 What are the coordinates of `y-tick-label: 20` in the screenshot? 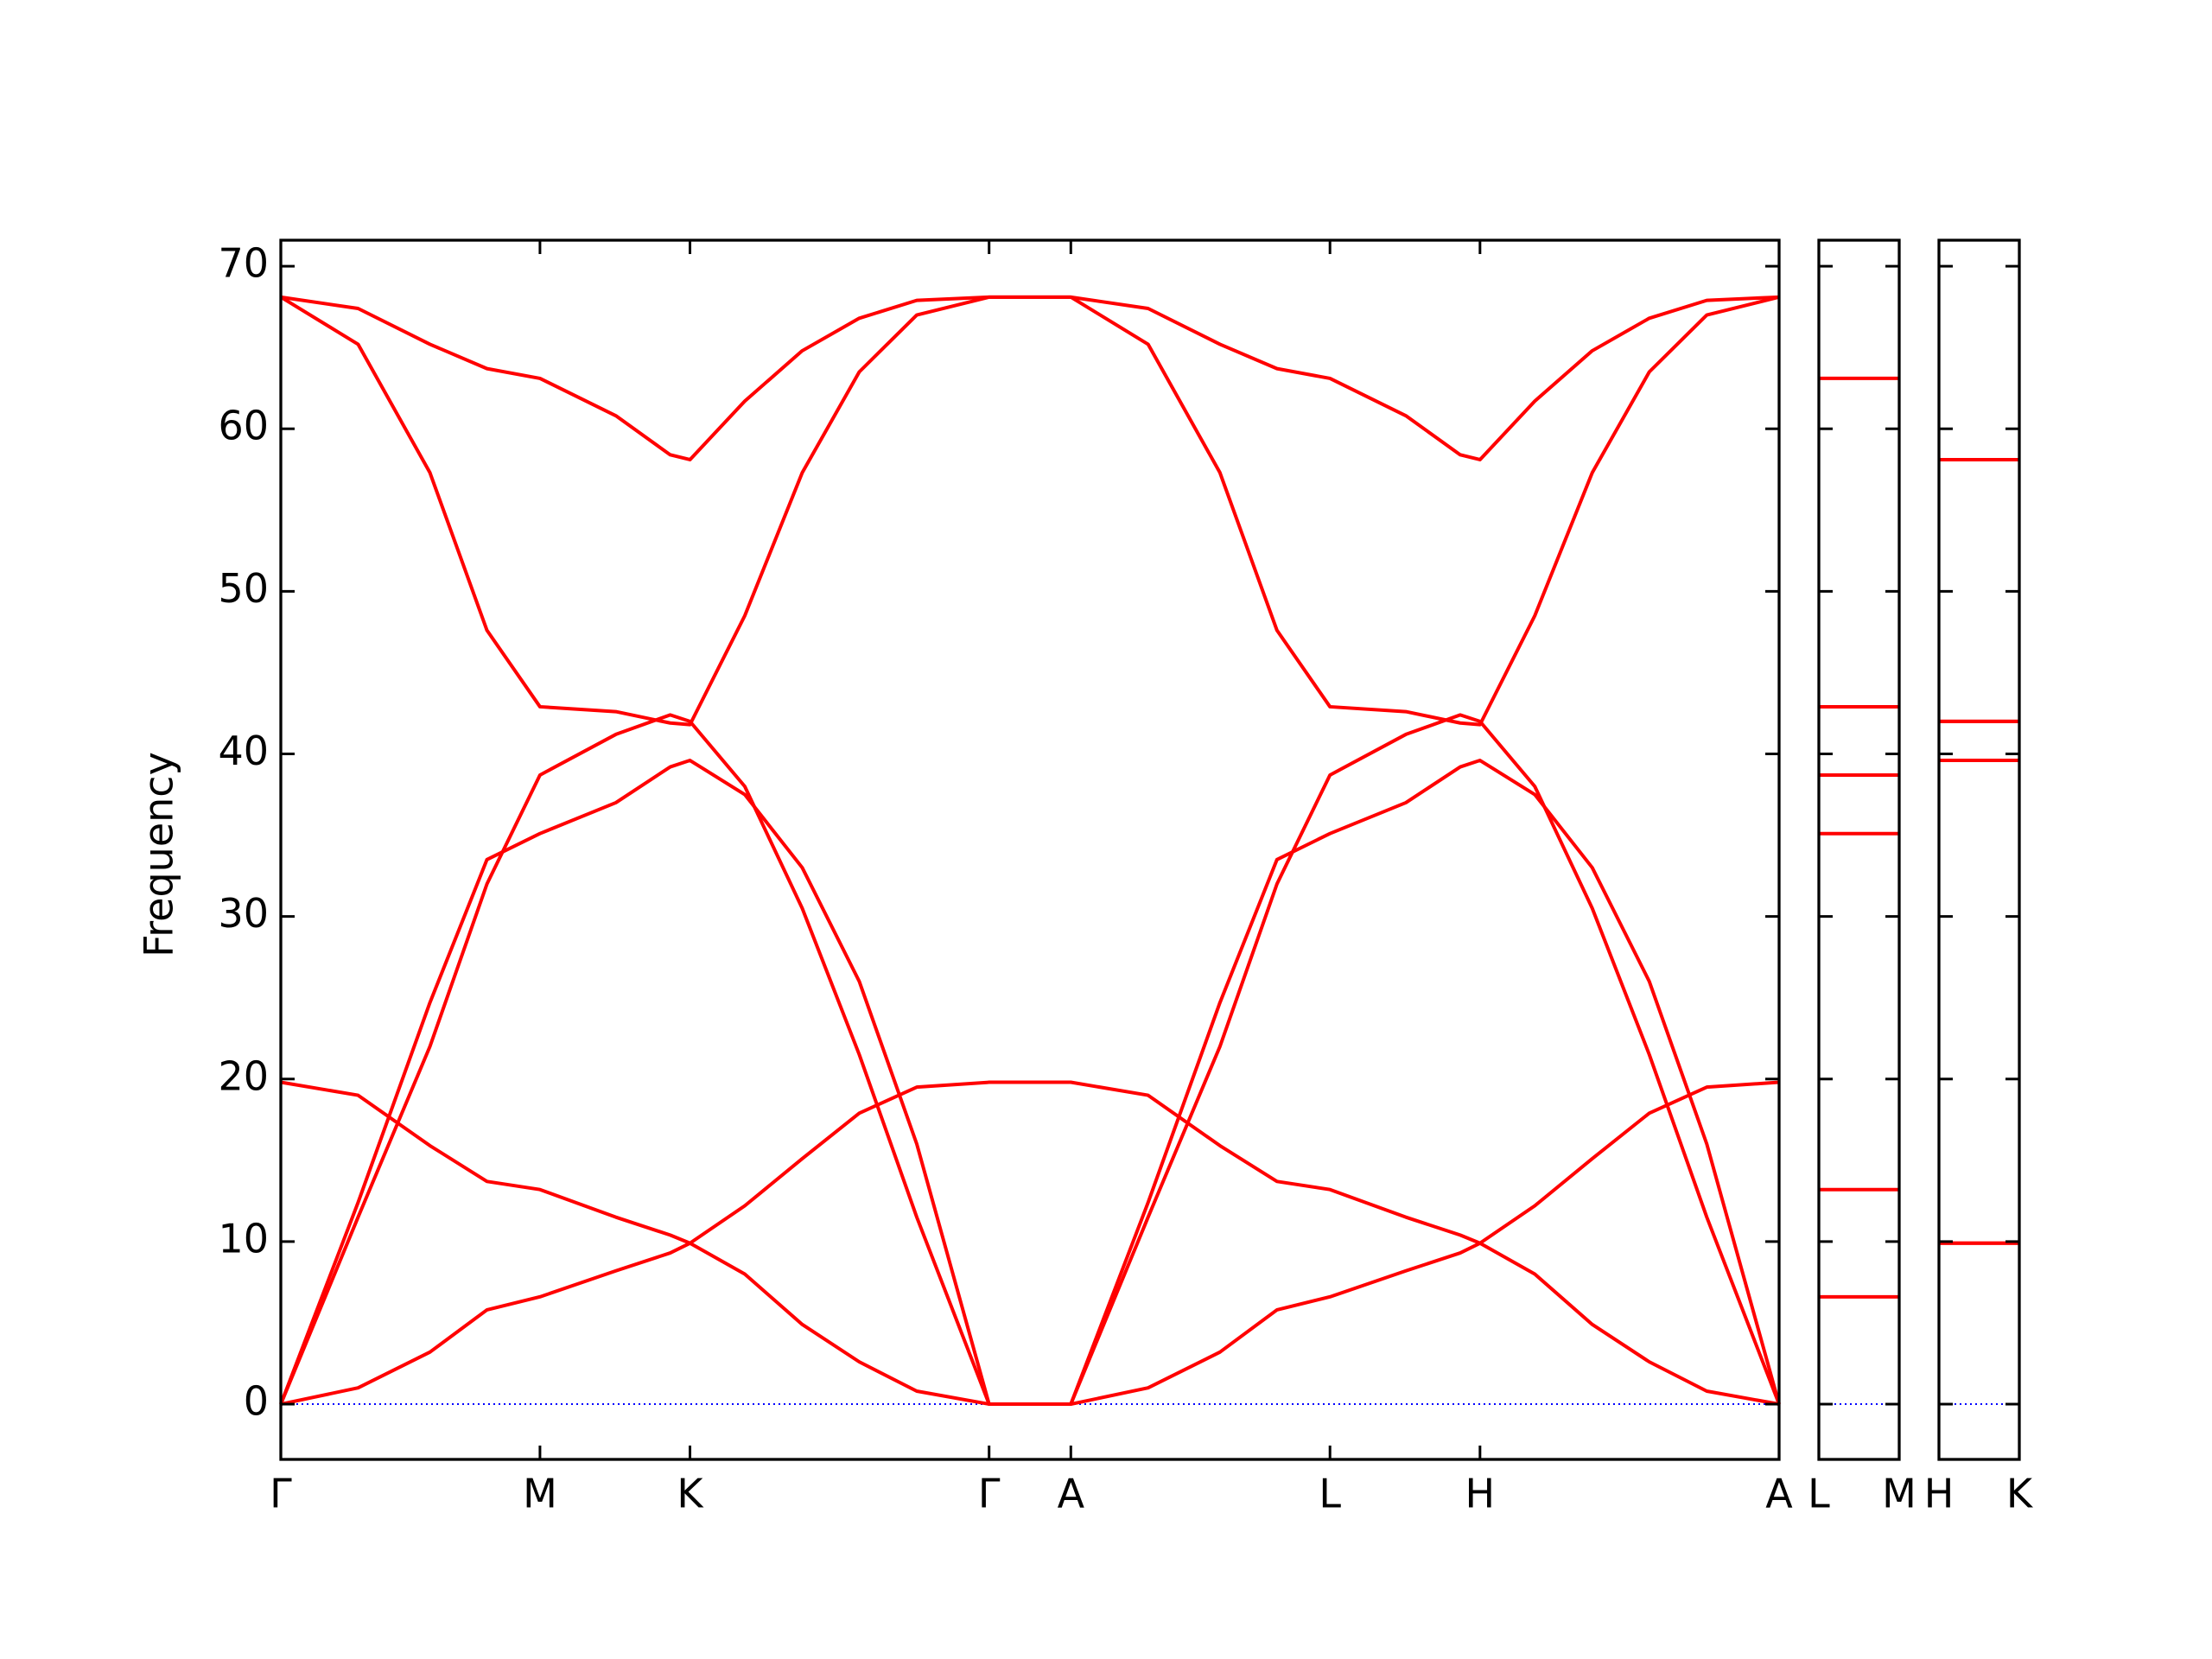 It's located at (243, 1075).